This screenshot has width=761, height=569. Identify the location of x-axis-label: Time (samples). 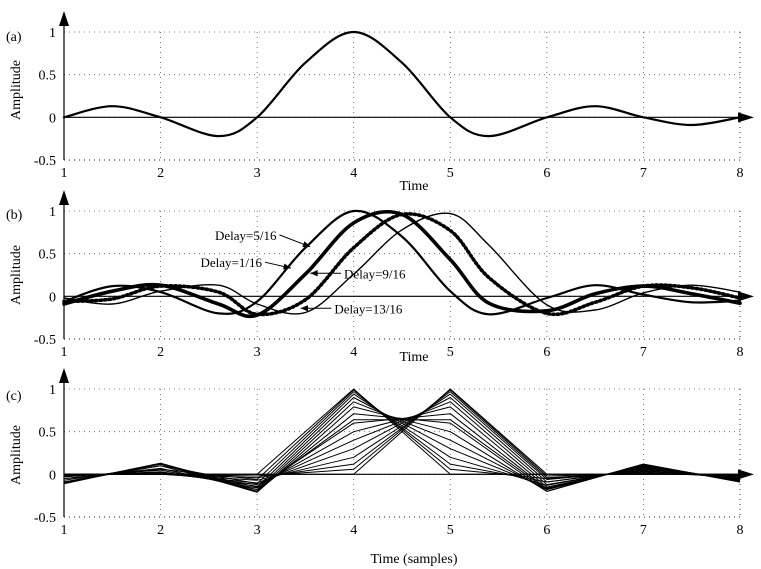
(414, 559).